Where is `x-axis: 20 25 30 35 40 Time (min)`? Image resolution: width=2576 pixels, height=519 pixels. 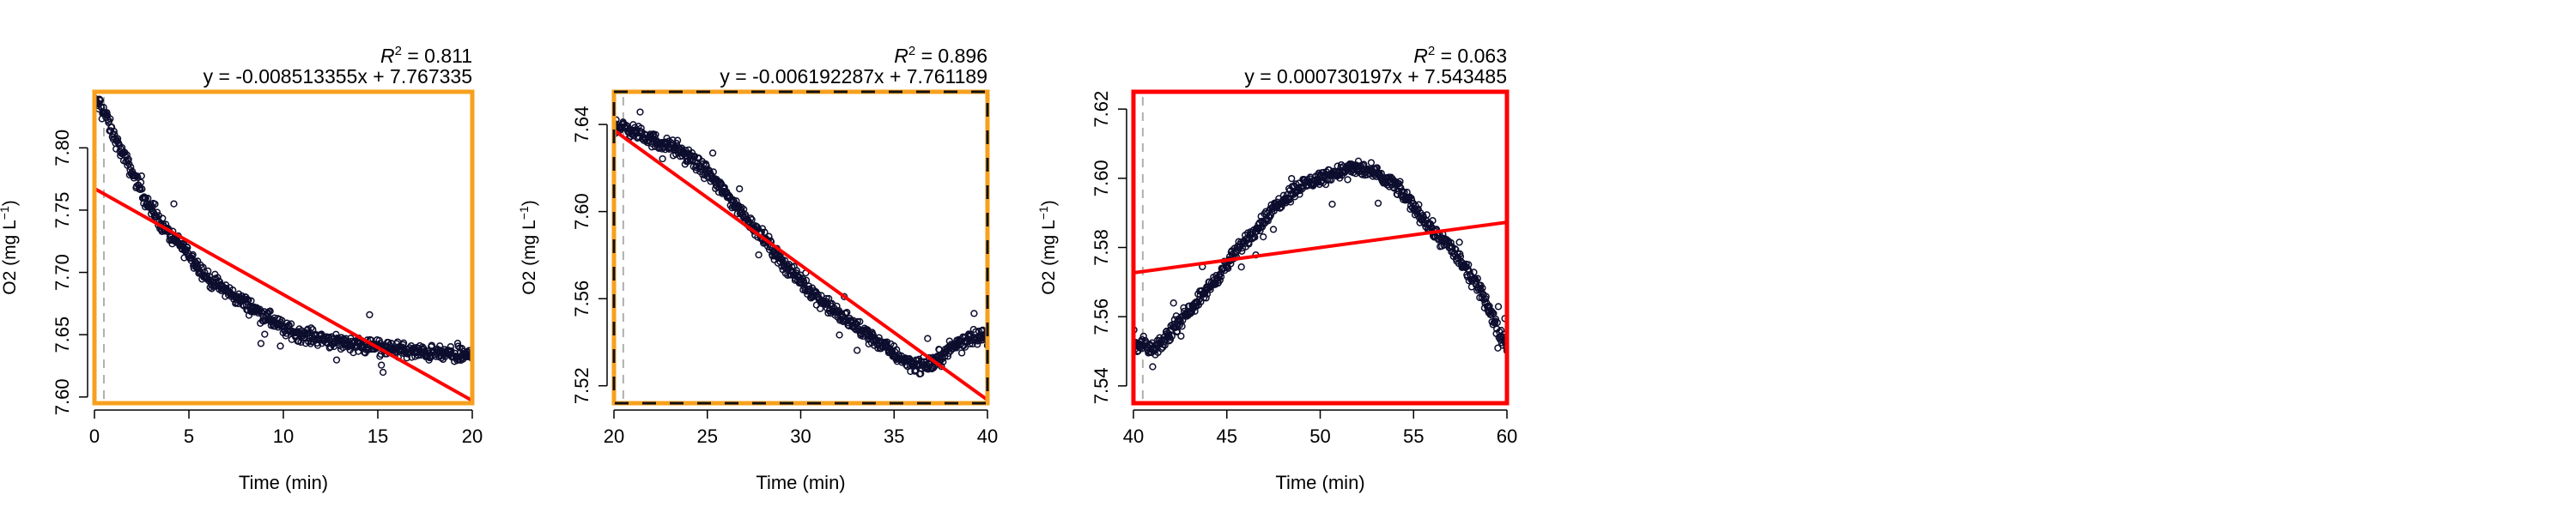
x-axis: 20 25 30 35 40 Time (min) is located at coordinates (801, 451).